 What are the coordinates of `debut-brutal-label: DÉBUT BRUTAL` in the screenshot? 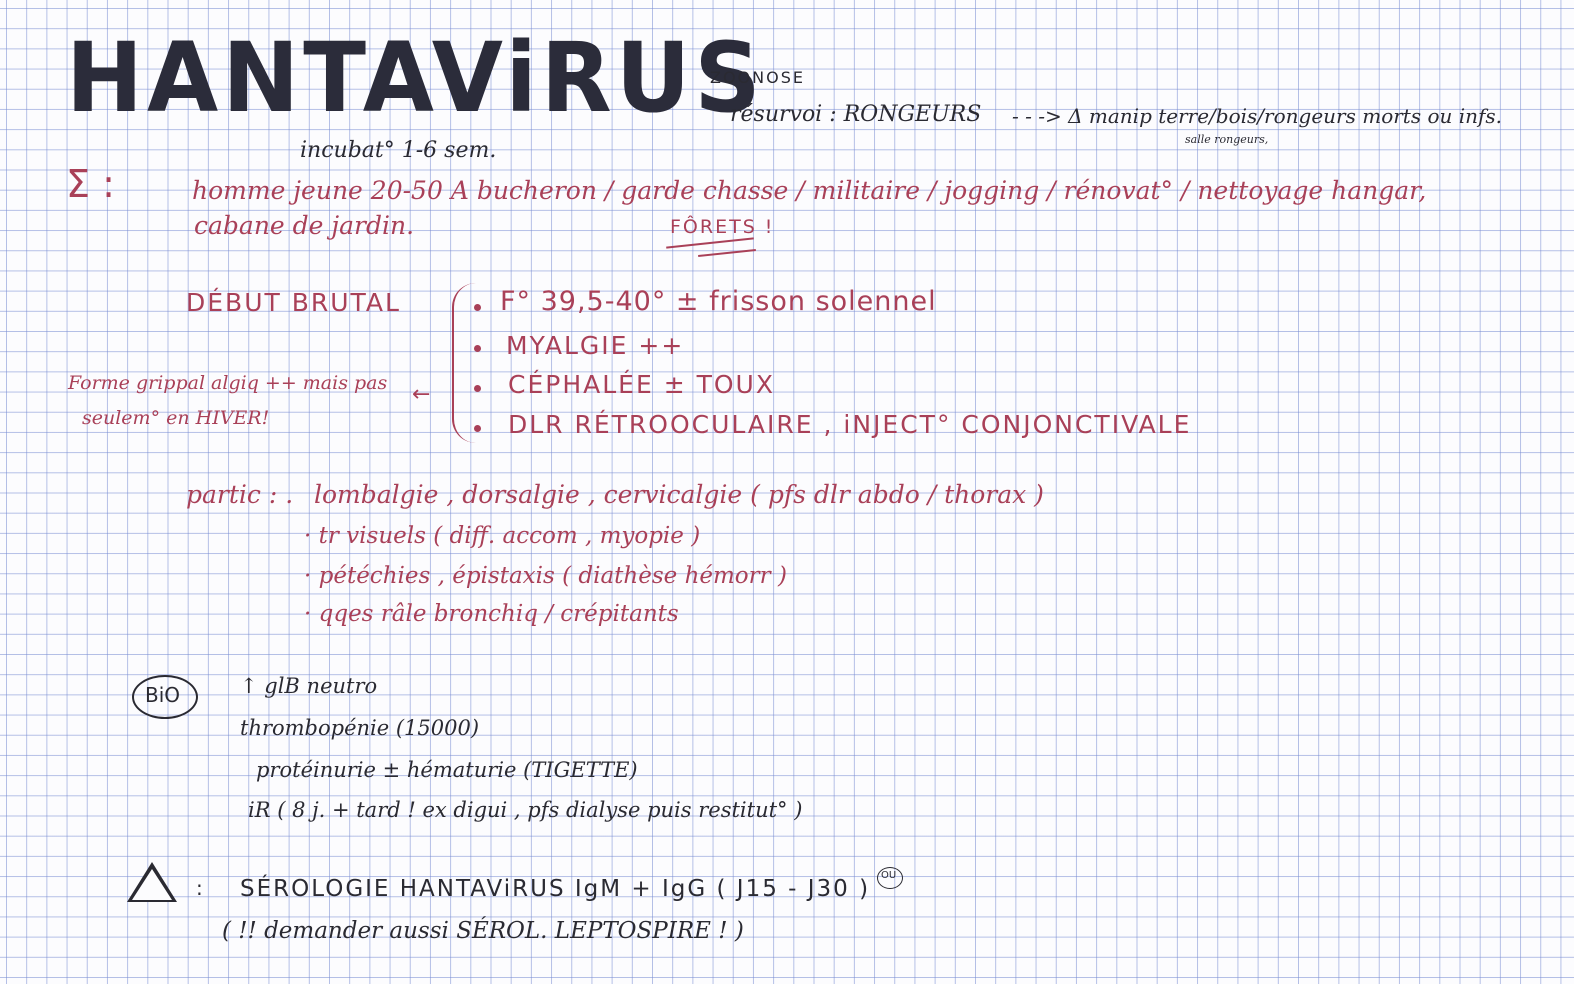 It's located at (293, 302).